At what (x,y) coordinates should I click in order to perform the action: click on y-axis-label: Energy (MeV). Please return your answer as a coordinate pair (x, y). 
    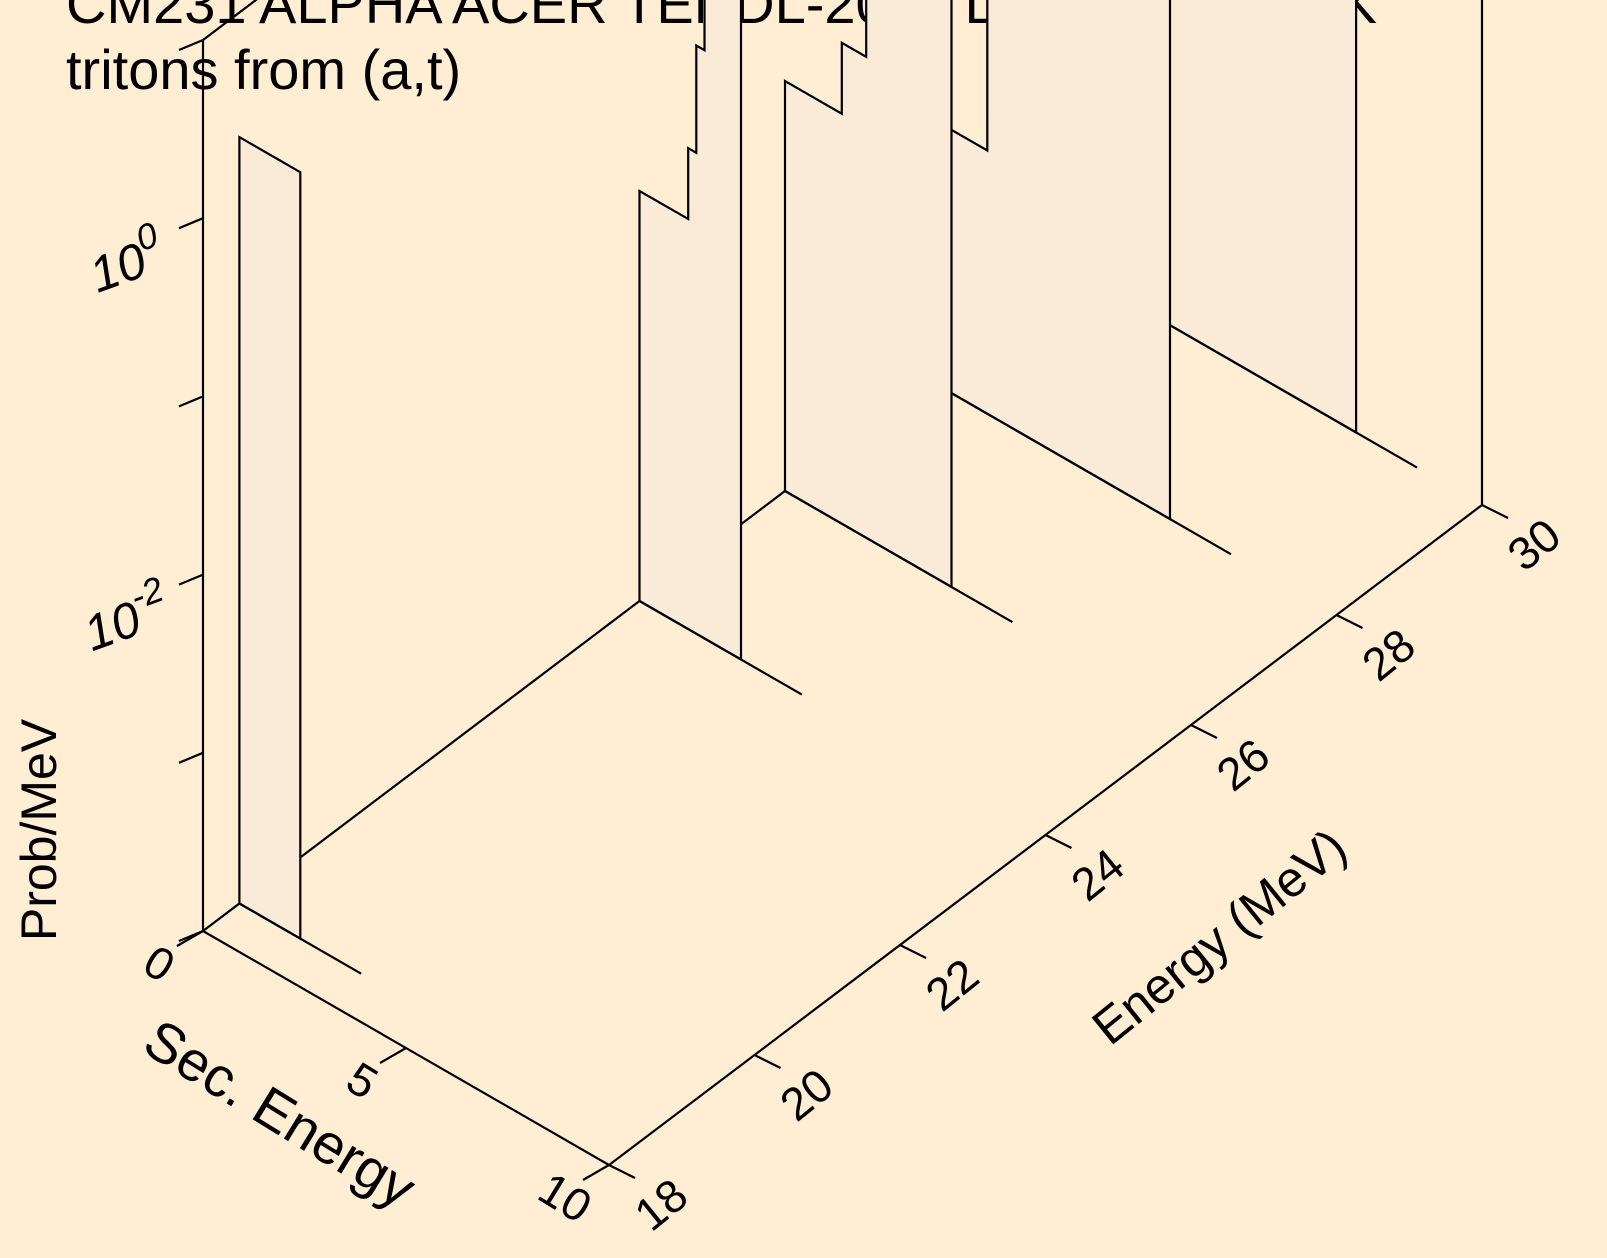
    Looking at the image, I should click on (1219, 937).